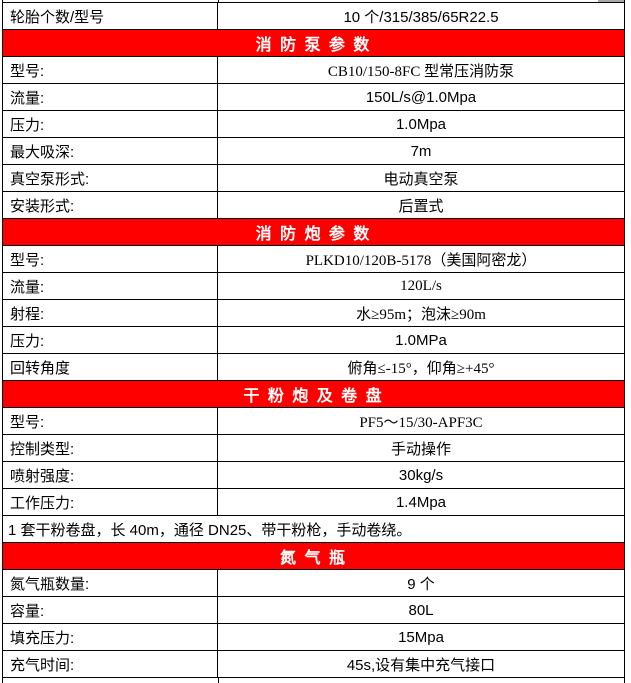 This screenshot has height=683, width=631. I want to click on row-label: 喷射强度:, so click(110, 475).